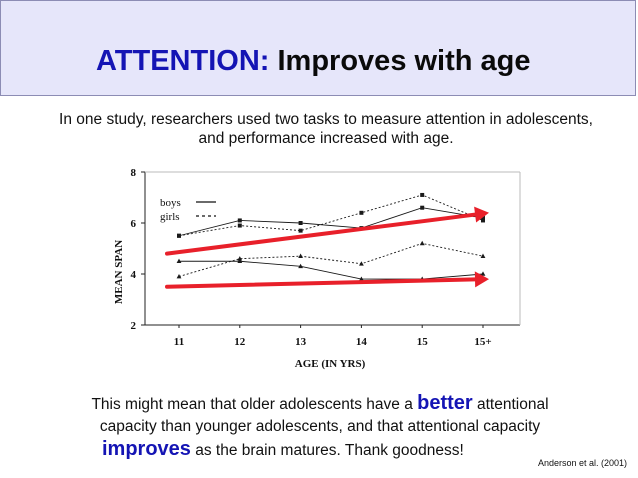 Image resolution: width=638 pixels, height=478 pixels. Describe the element at coordinates (119, 272) in the screenshot. I see `y-axis-label: MEAN SPAN` at that location.